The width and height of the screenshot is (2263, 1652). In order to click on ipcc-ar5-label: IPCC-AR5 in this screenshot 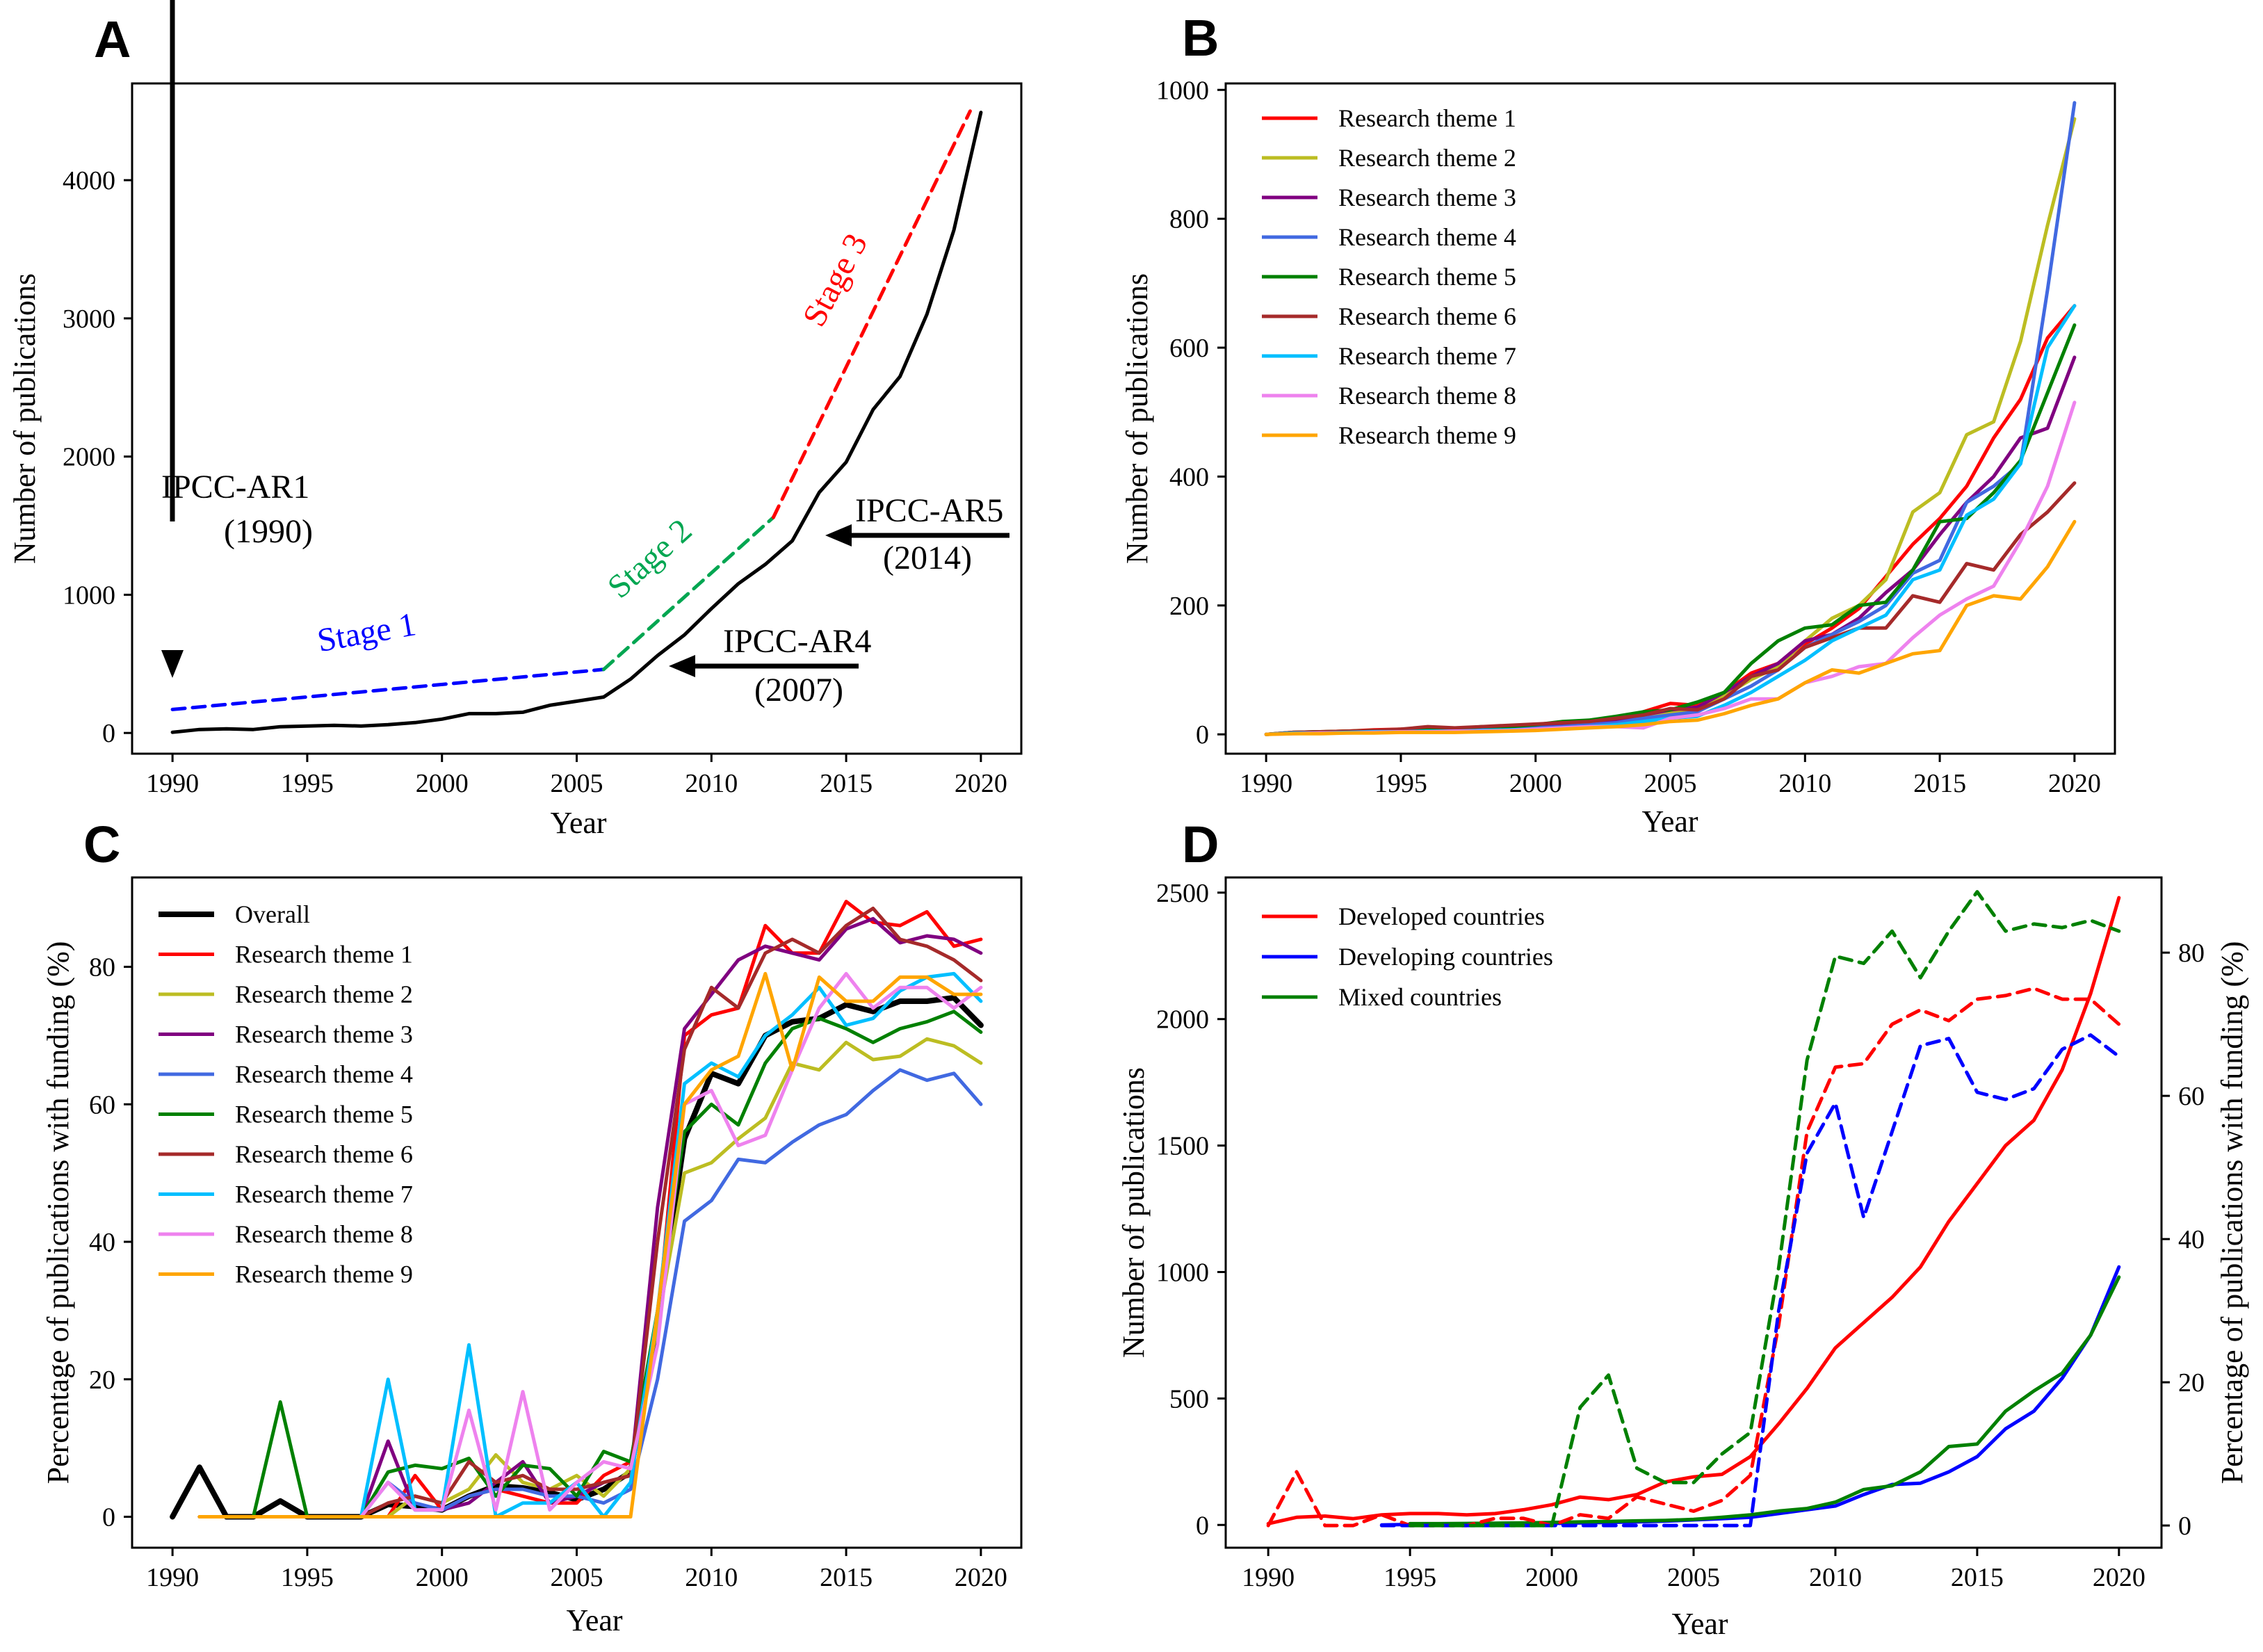, I will do `click(929, 510)`.